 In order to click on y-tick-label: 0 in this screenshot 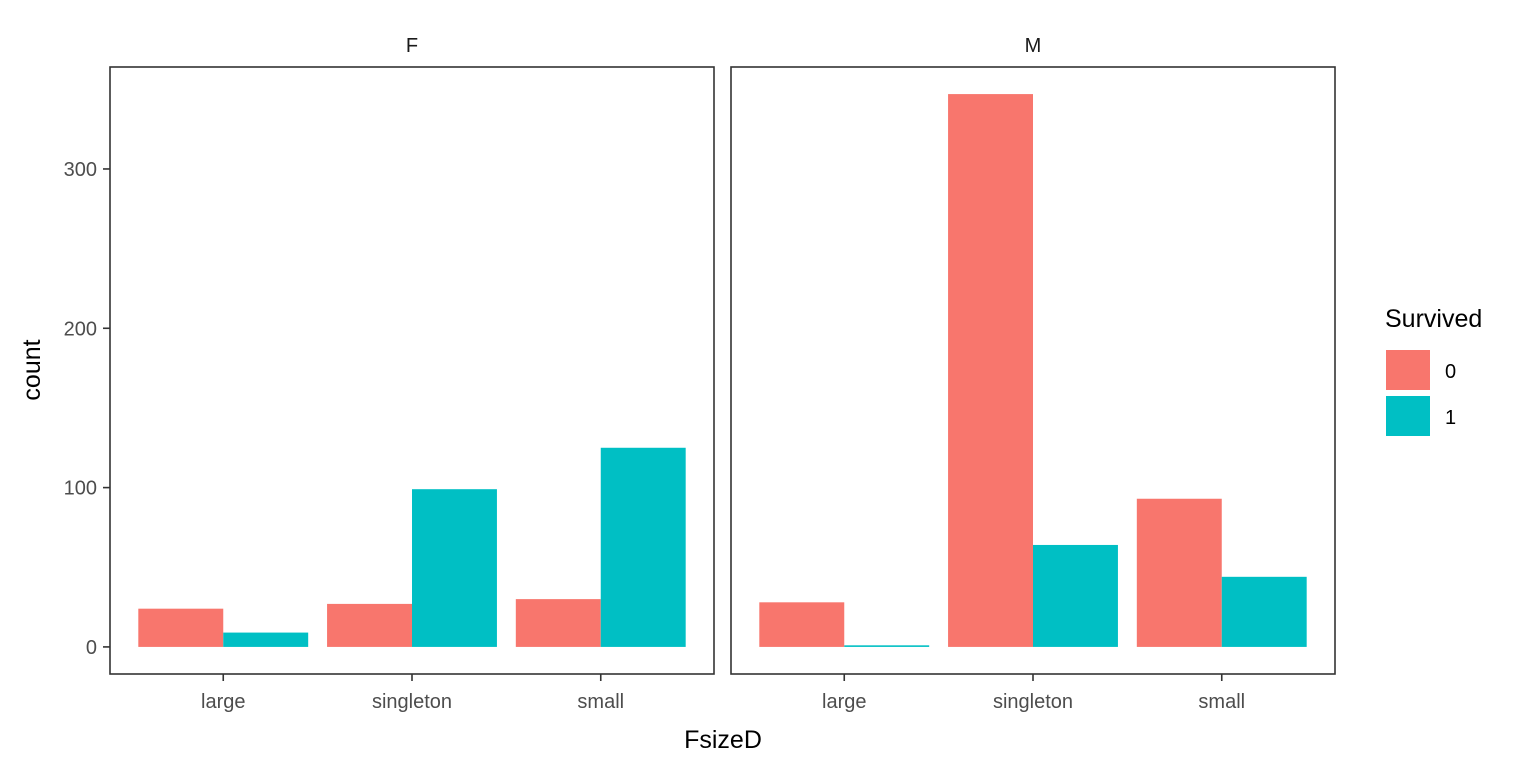, I will do `click(91, 648)`.